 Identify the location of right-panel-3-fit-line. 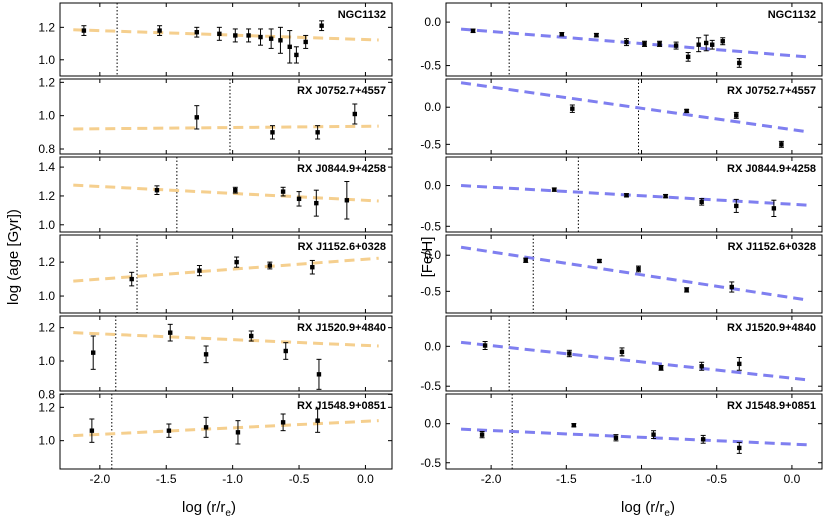
(634, 195).